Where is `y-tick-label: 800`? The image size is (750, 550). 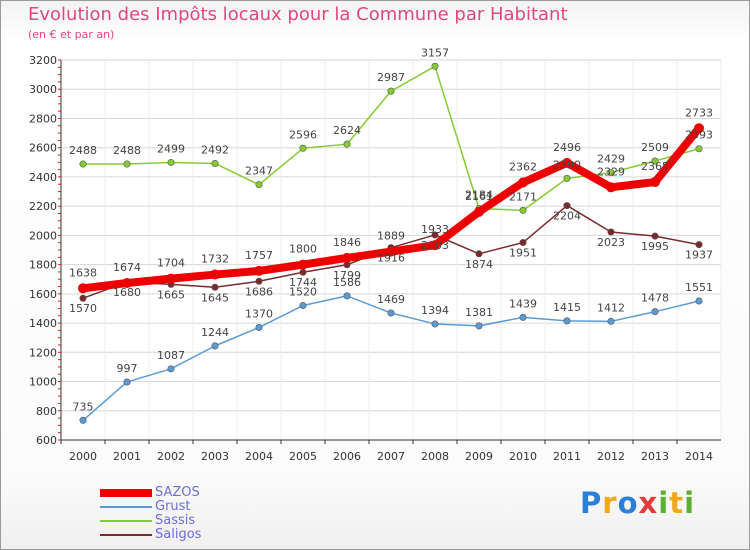
y-tick-label: 800 is located at coordinates (46, 411).